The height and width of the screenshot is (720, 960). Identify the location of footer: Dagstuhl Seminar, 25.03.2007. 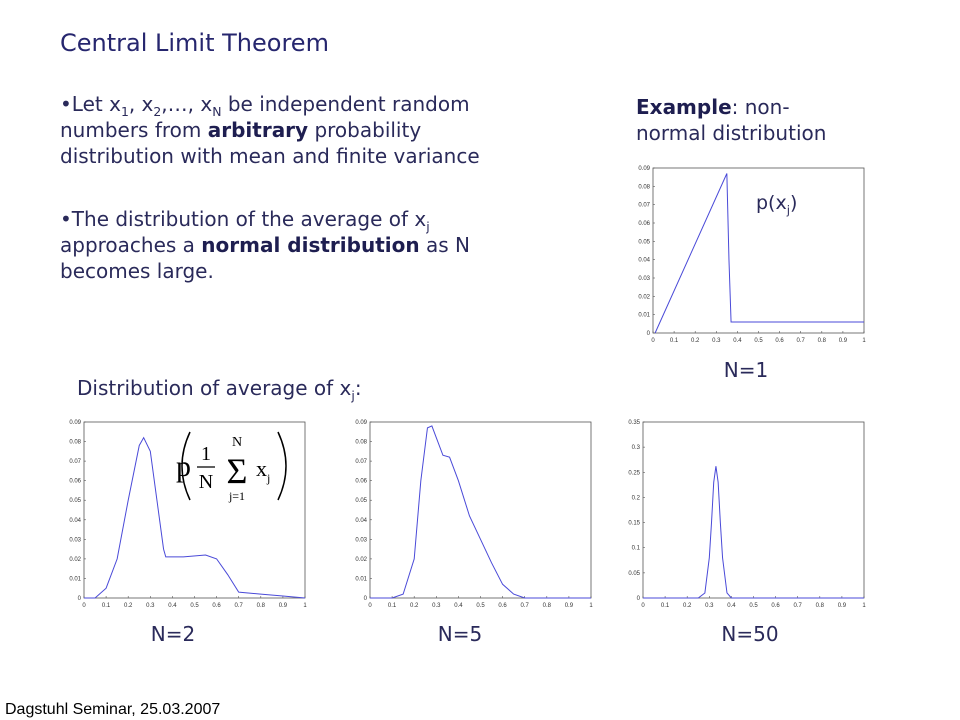
(112, 709).